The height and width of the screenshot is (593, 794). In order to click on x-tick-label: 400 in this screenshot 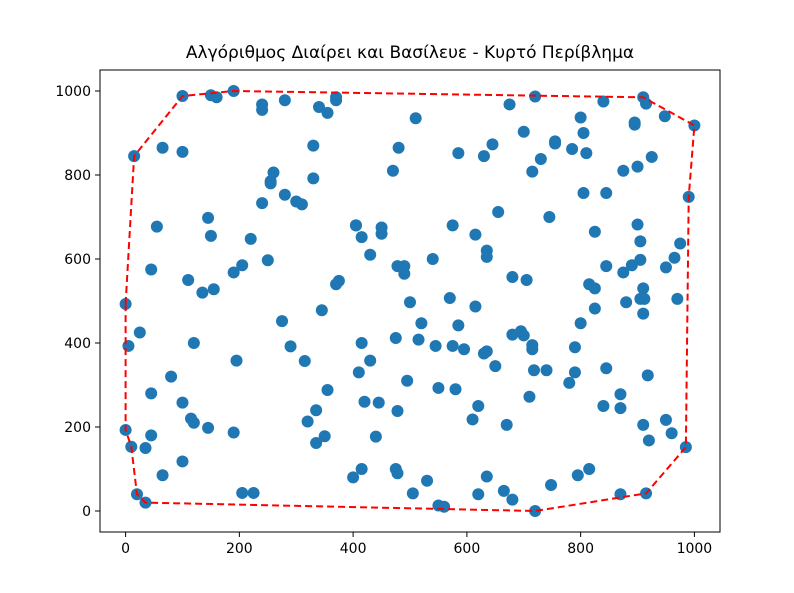, I will do `click(353, 549)`.